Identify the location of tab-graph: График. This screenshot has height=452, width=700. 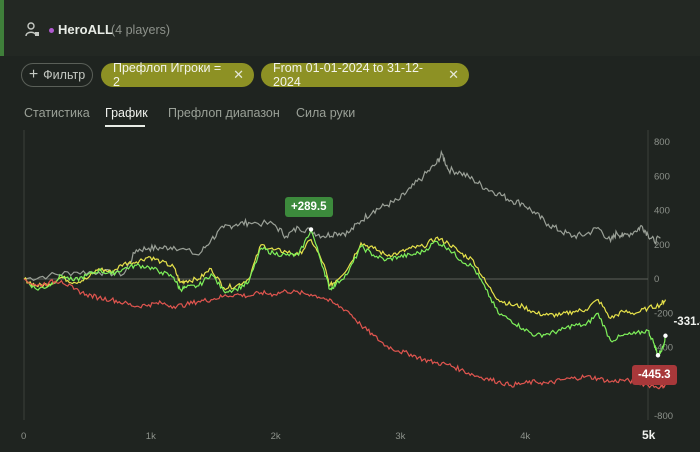
(126, 113).